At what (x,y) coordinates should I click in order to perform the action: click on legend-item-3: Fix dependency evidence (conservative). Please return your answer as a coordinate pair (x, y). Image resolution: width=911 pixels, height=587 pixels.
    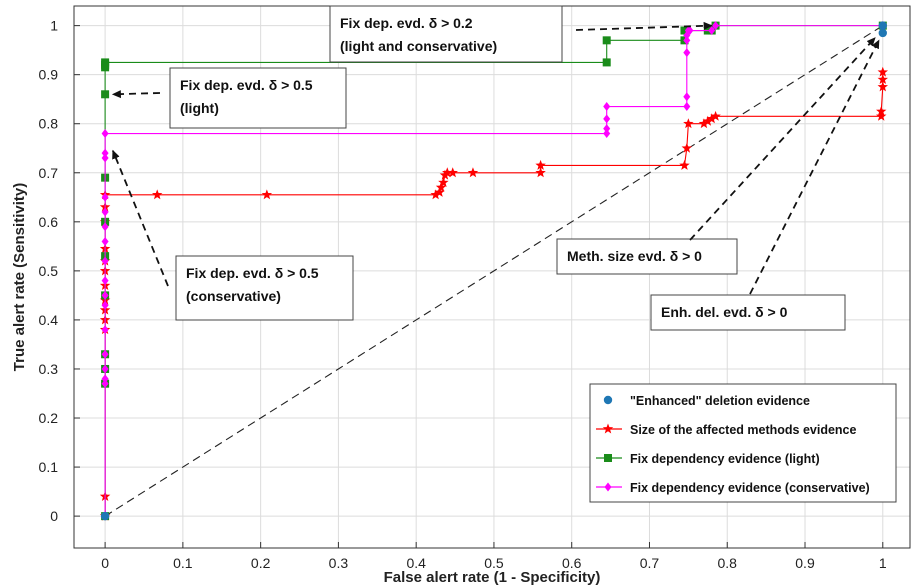
    Looking at the image, I should click on (733, 488).